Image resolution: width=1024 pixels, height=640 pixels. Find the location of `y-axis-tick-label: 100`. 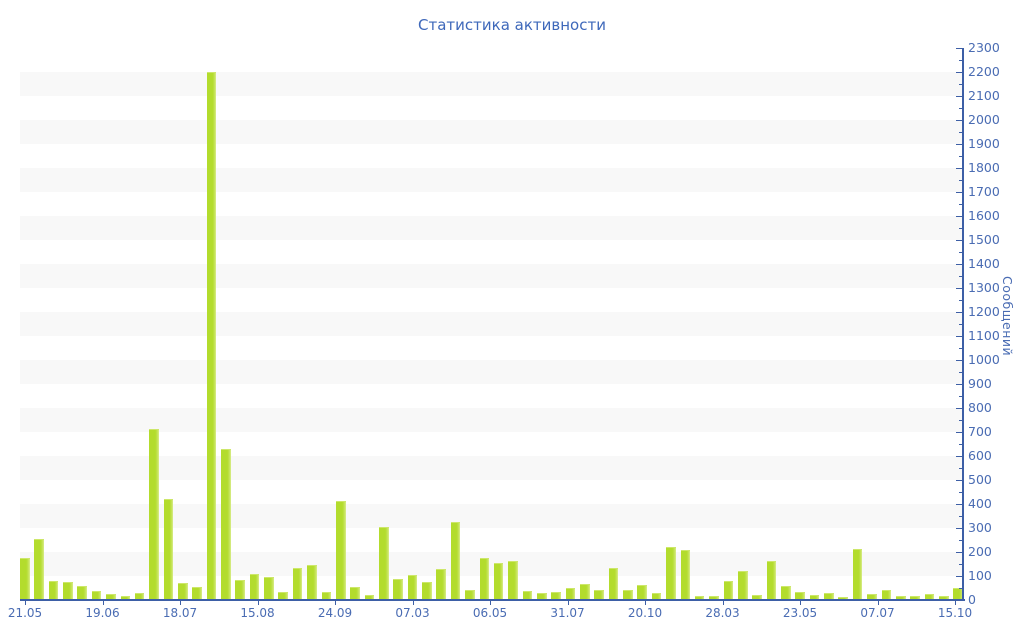

y-axis-tick-label: 100 is located at coordinates (980, 575).